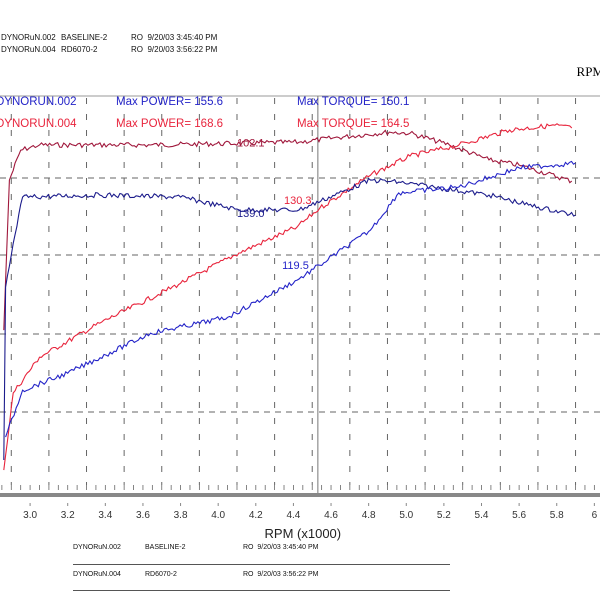 This screenshot has height=600, width=600. Describe the element at coordinates (482, 515) in the screenshot. I see `x-tick-label: 5.4` at that location.